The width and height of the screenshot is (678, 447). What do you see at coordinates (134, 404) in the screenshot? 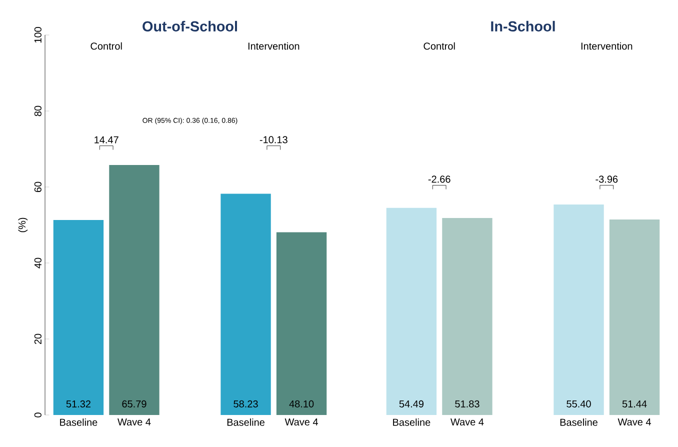
I see `data-label: 65.79` at bounding box center [134, 404].